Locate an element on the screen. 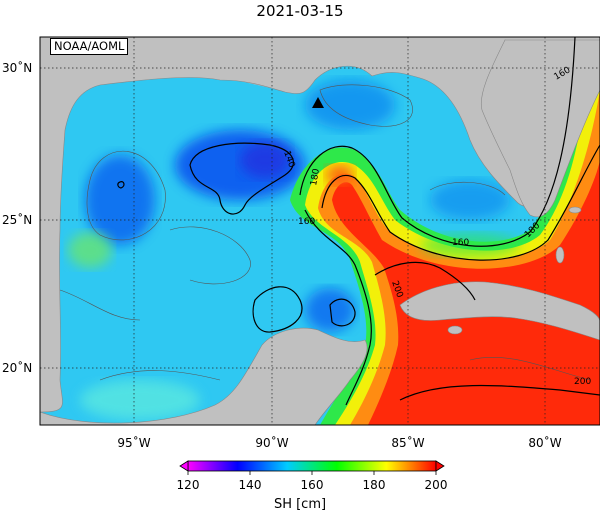 The image size is (600, 515). credit-label: NOAA/AOML is located at coordinates (89, 46).